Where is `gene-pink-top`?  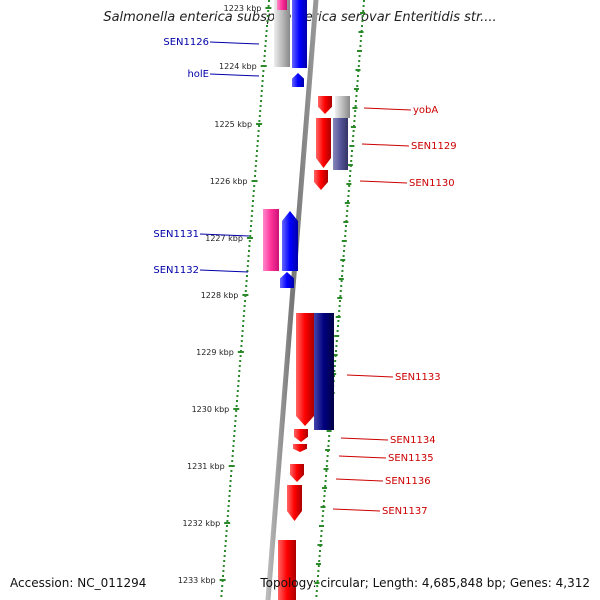 gene-pink-top is located at coordinates (282, 5).